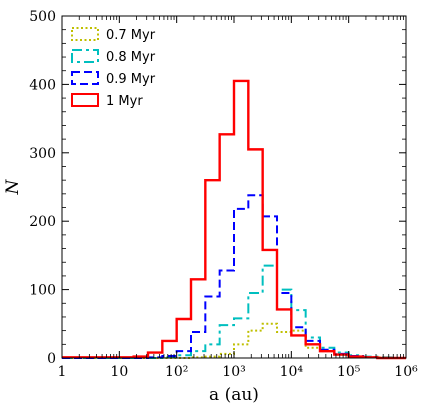  What do you see at coordinates (42, 17) in the screenshot?
I see `y-tick-label-5: 500` at bounding box center [42, 17].